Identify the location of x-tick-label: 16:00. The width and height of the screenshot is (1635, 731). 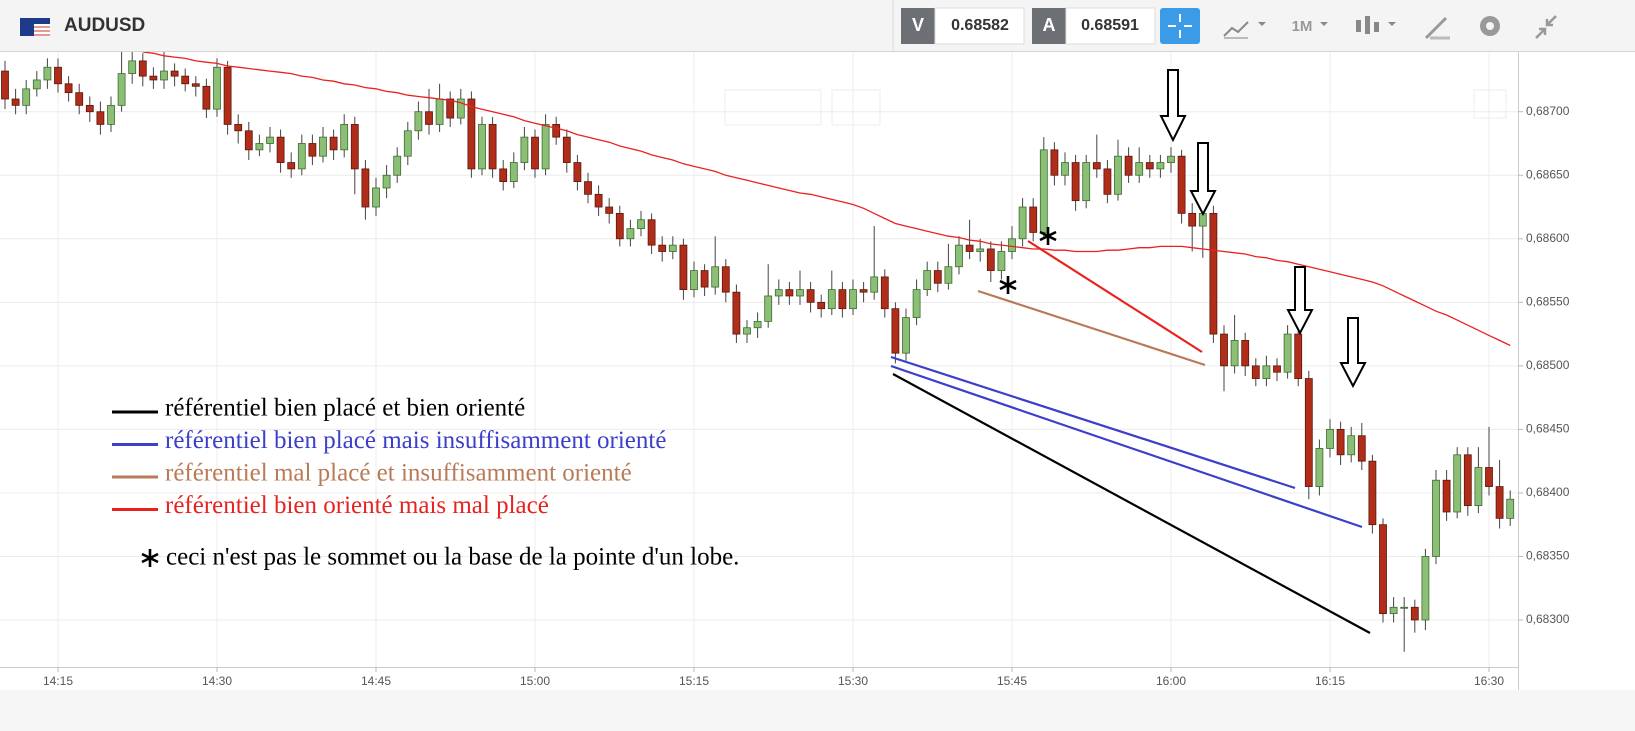
(1171, 681).